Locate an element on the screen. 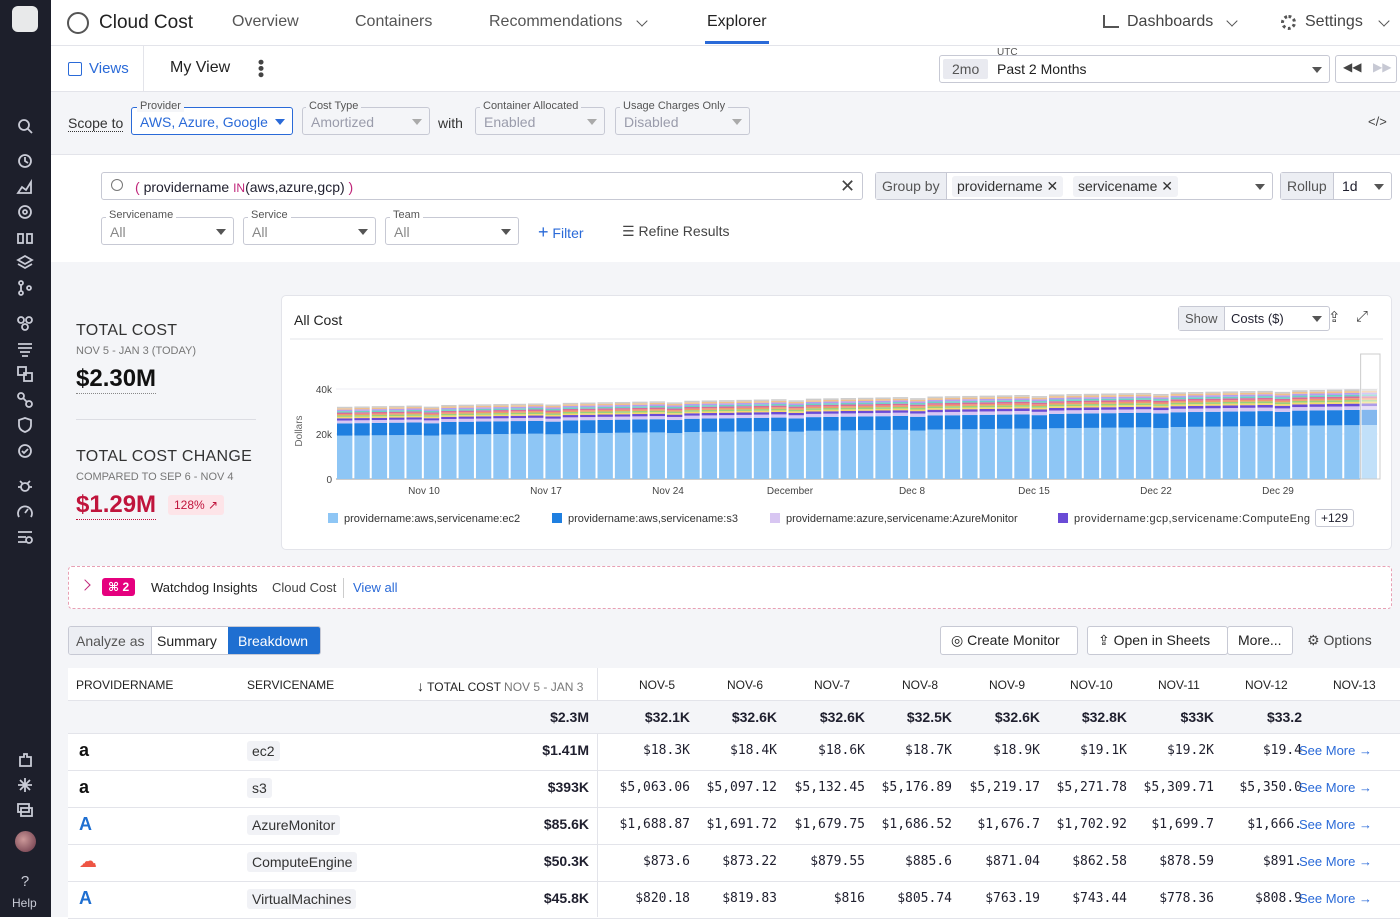 This screenshot has height=919, width=1400. tab-containers: Containers is located at coordinates (394, 21).